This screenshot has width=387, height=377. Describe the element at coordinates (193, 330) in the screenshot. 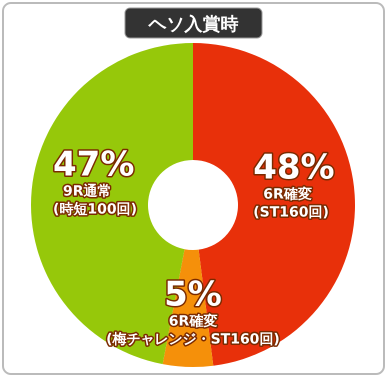

I see `slice-label: 6R確変 (梅チャレンジ・ST160回)` at that location.